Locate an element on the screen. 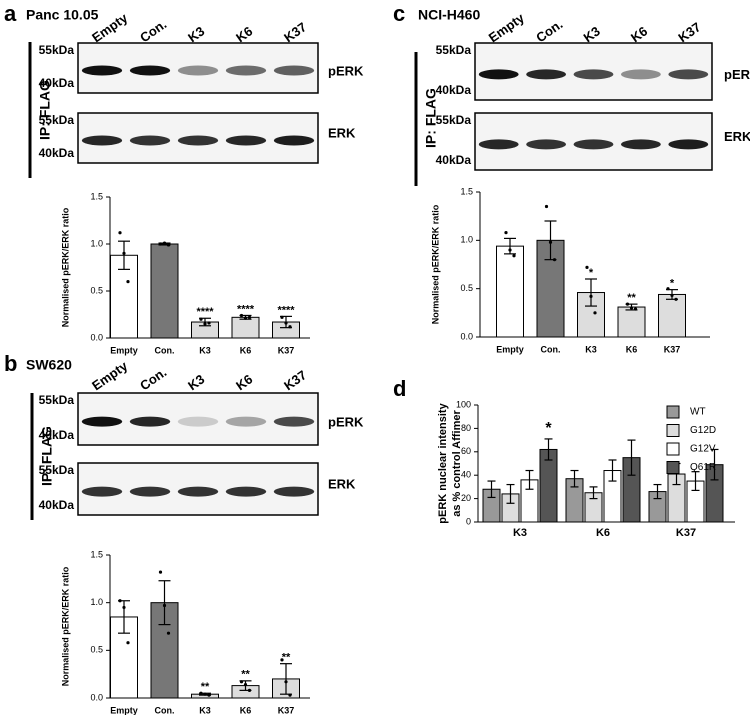 This screenshot has width=750, height=715. y-tick-label: 20 is located at coordinates (466, 498).